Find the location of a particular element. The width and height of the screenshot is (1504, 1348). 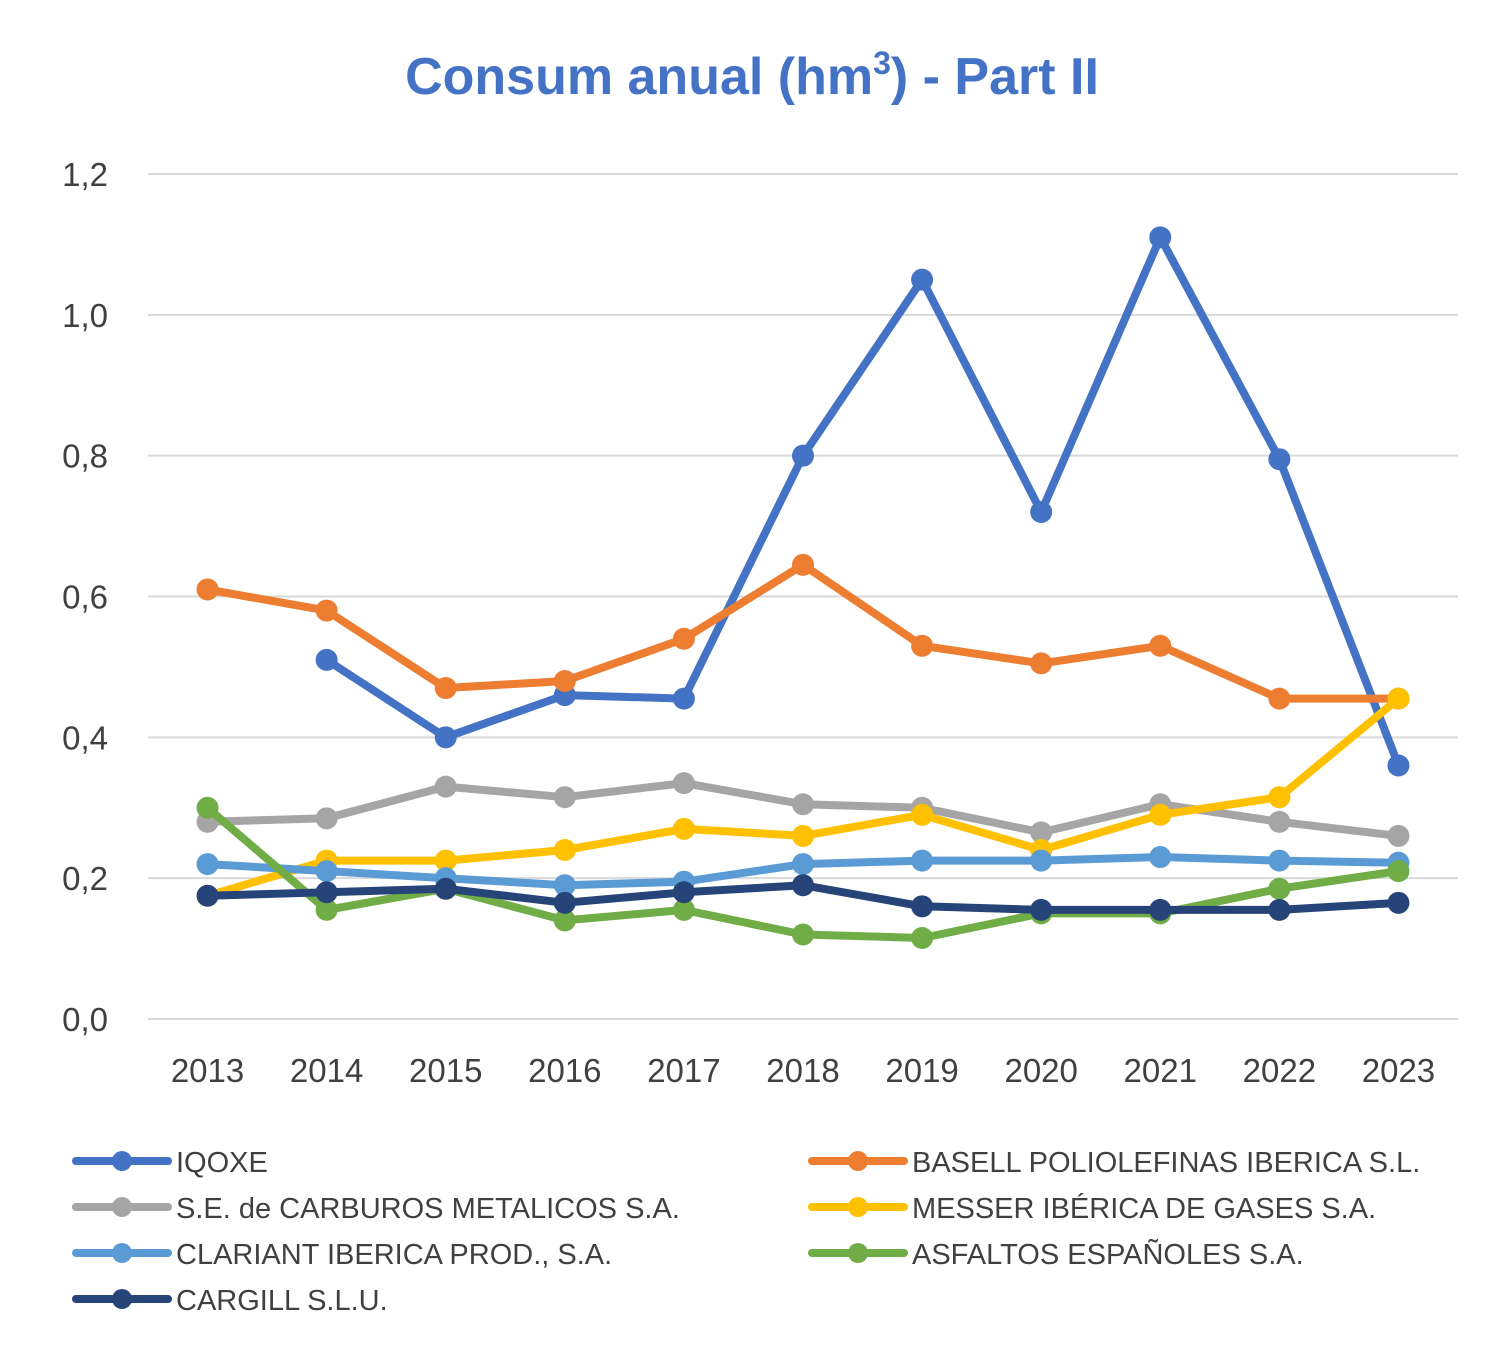

legend-item: ASFALTOS ESPAÑOLES S.A. is located at coordinates (1056, 1254).